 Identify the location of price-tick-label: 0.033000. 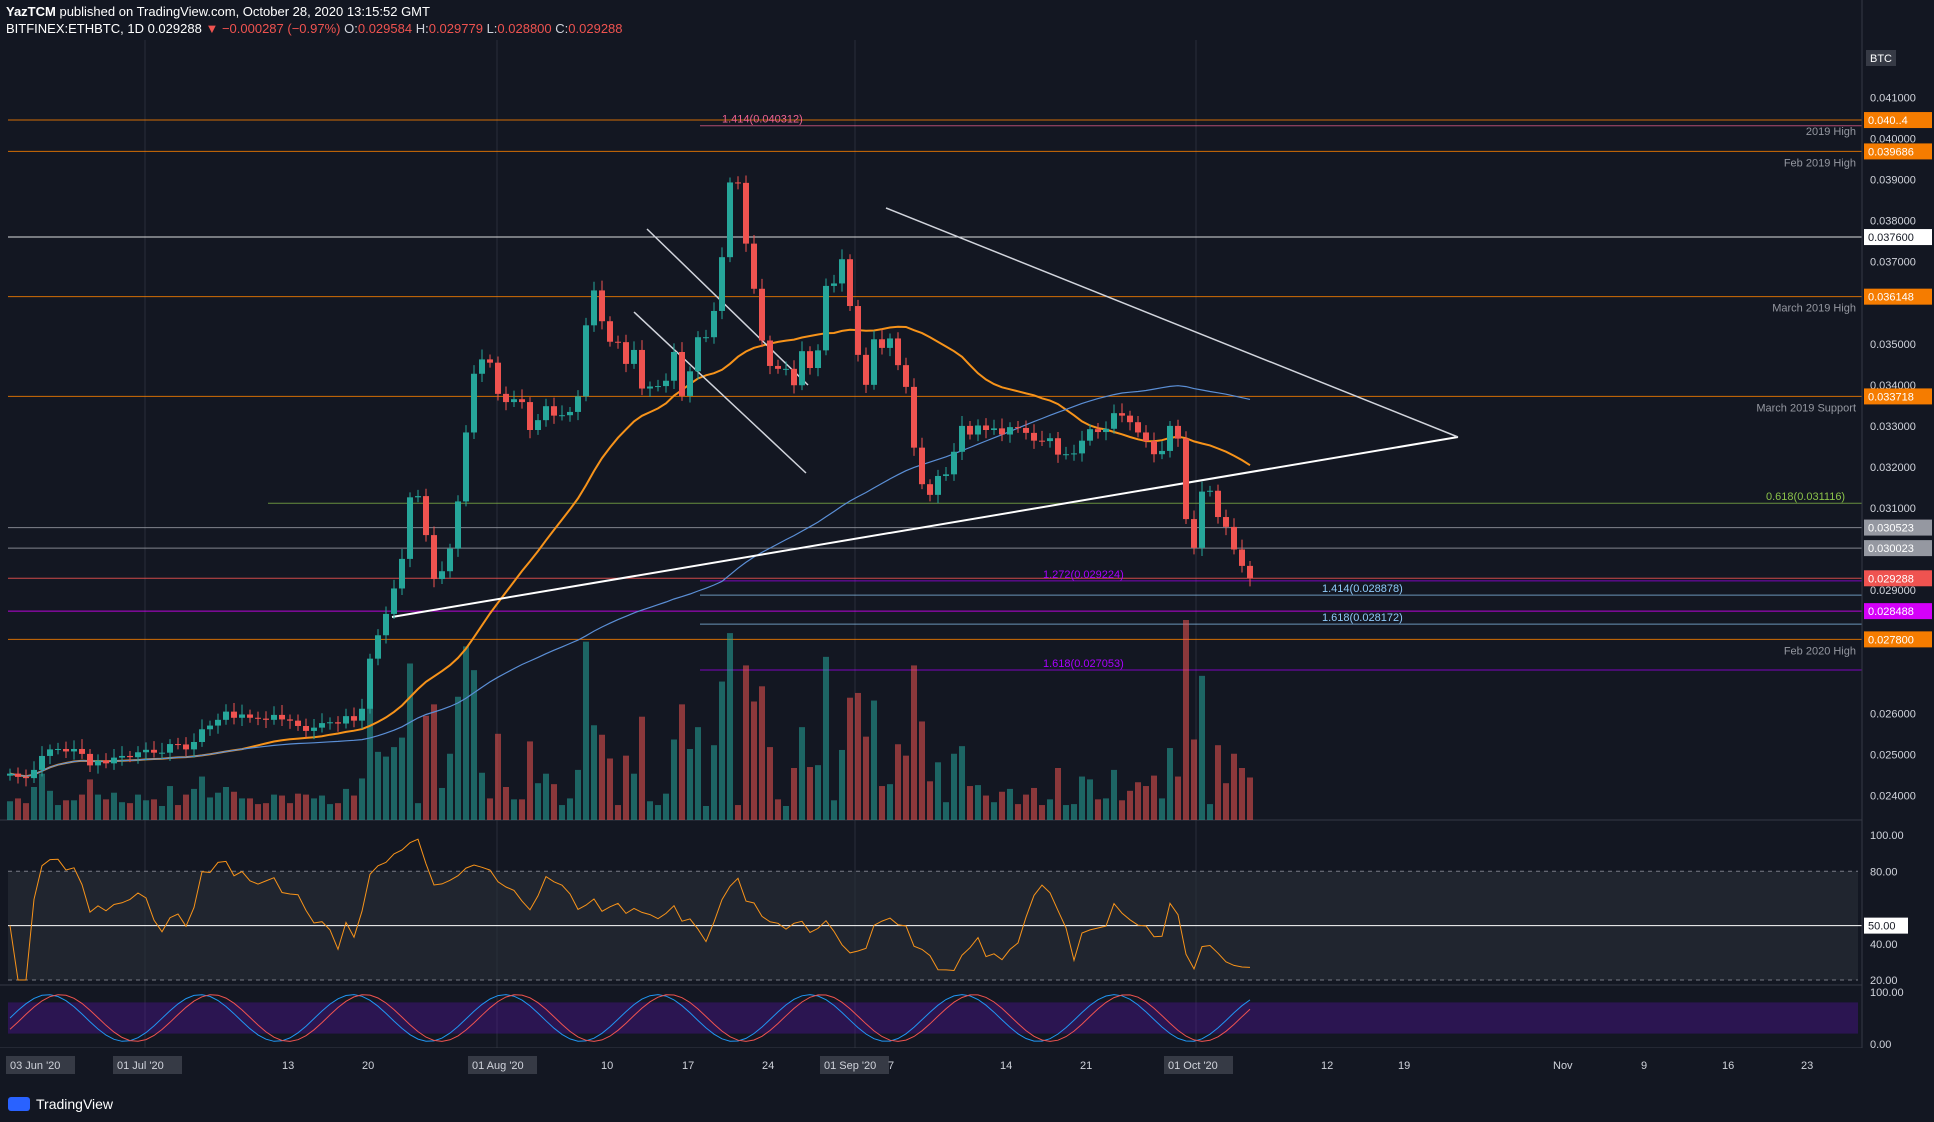
(1893, 427).